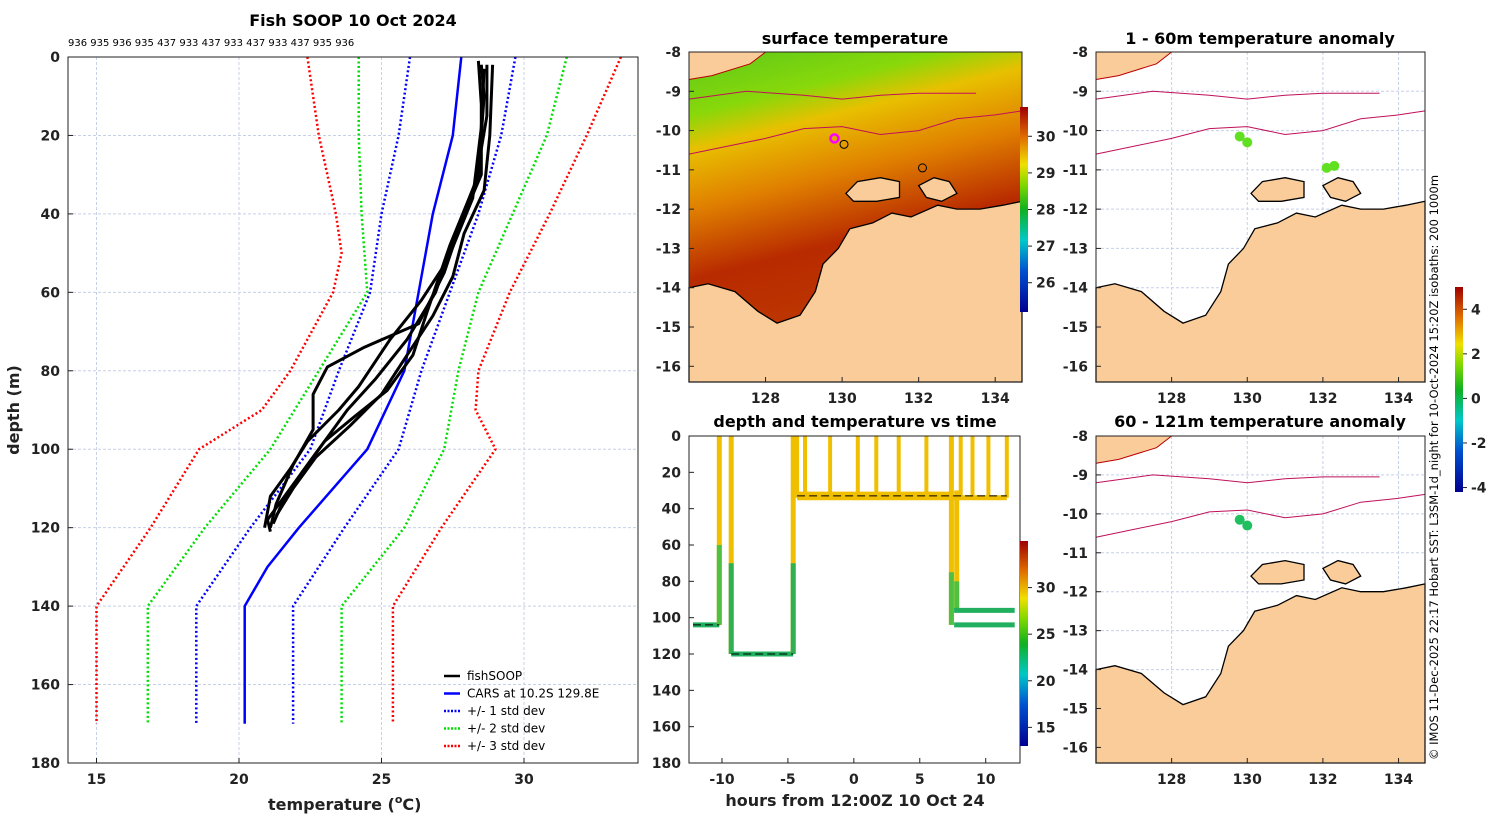 This screenshot has width=1500, height=824. What do you see at coordinates (1479, 489) in the screenshot?
I see `colorbar-tick-label: -4` at bounding box center [1479, 489].